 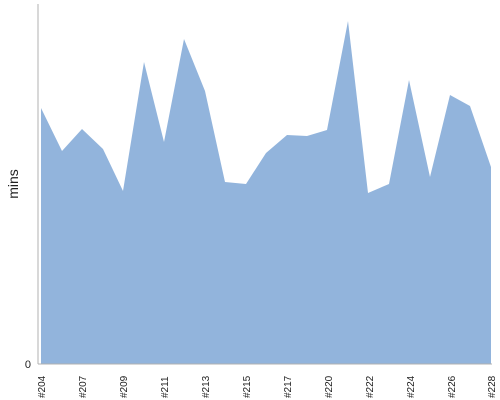 What do you see at coordinates (124, 386) in the screenshot?
I see `x-tick-label: #209` at bounding box center [124, 386].